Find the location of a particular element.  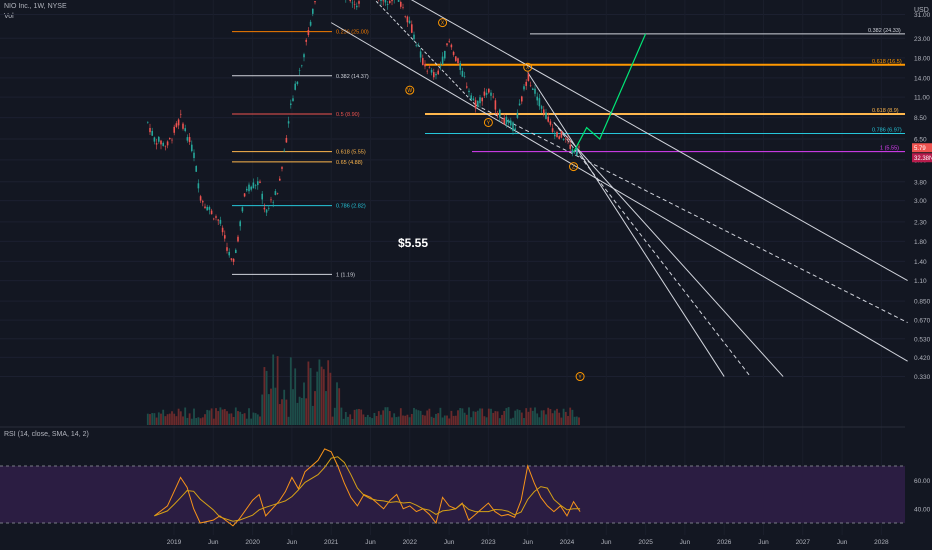

price-tick: 6.50 is located at coordinates (920, 140).